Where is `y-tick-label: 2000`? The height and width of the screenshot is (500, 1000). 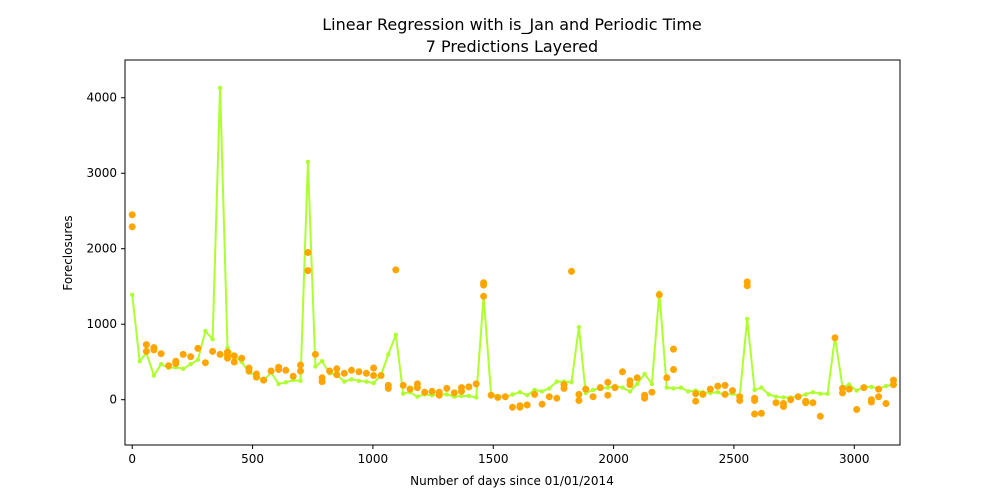 y-tick-label: 2000 is located at coordinates (101, 249).